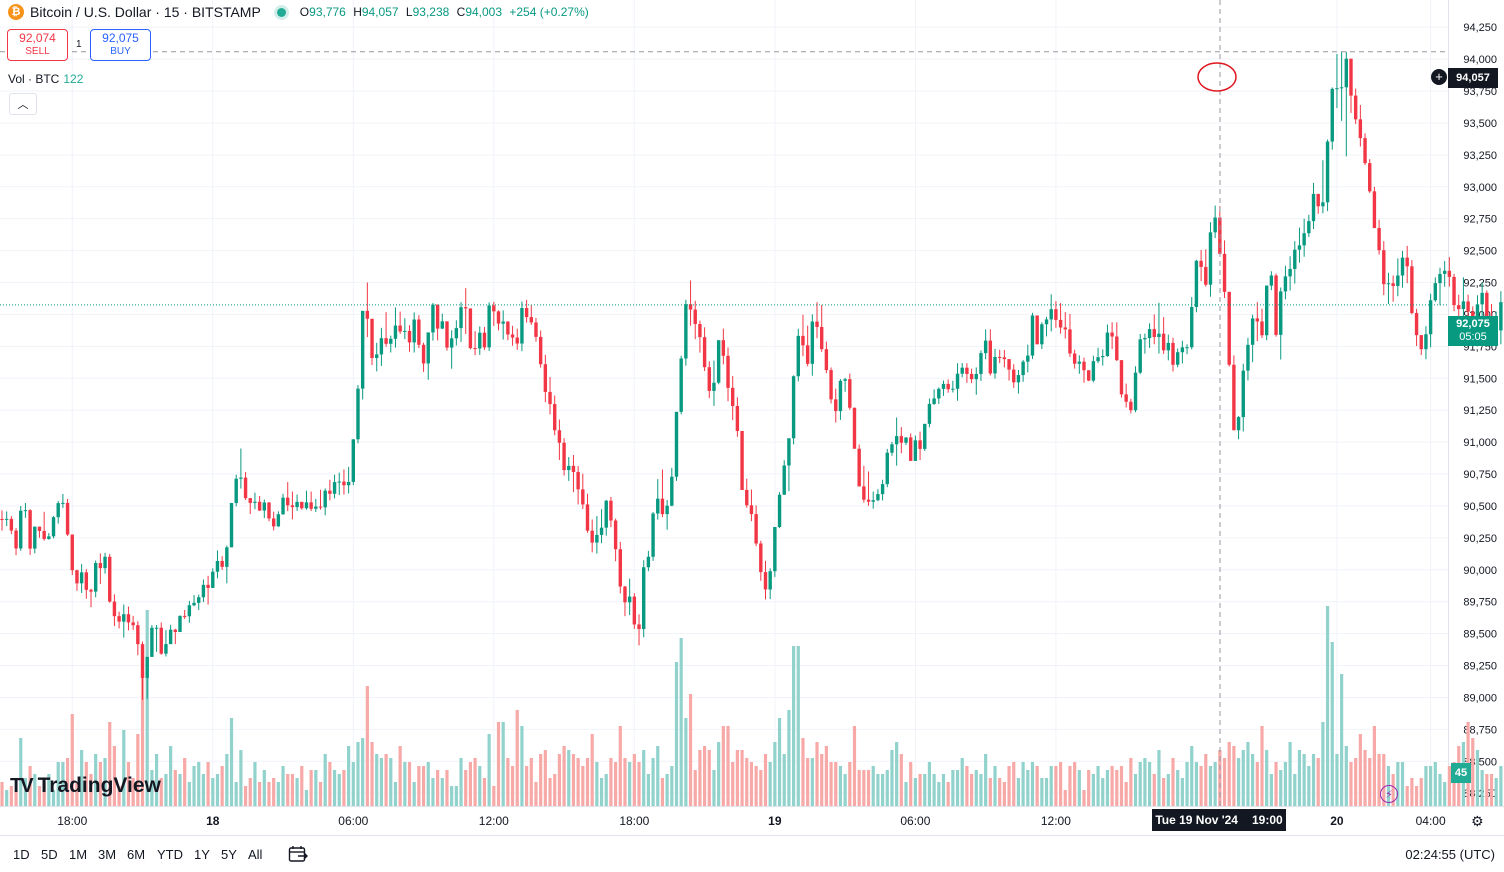 The width and height of the screenshot is (1504, 872). Describe the element at coordinates (1480, 284) in the screenshot. I see `price-tick-label: 92,250` at that location.